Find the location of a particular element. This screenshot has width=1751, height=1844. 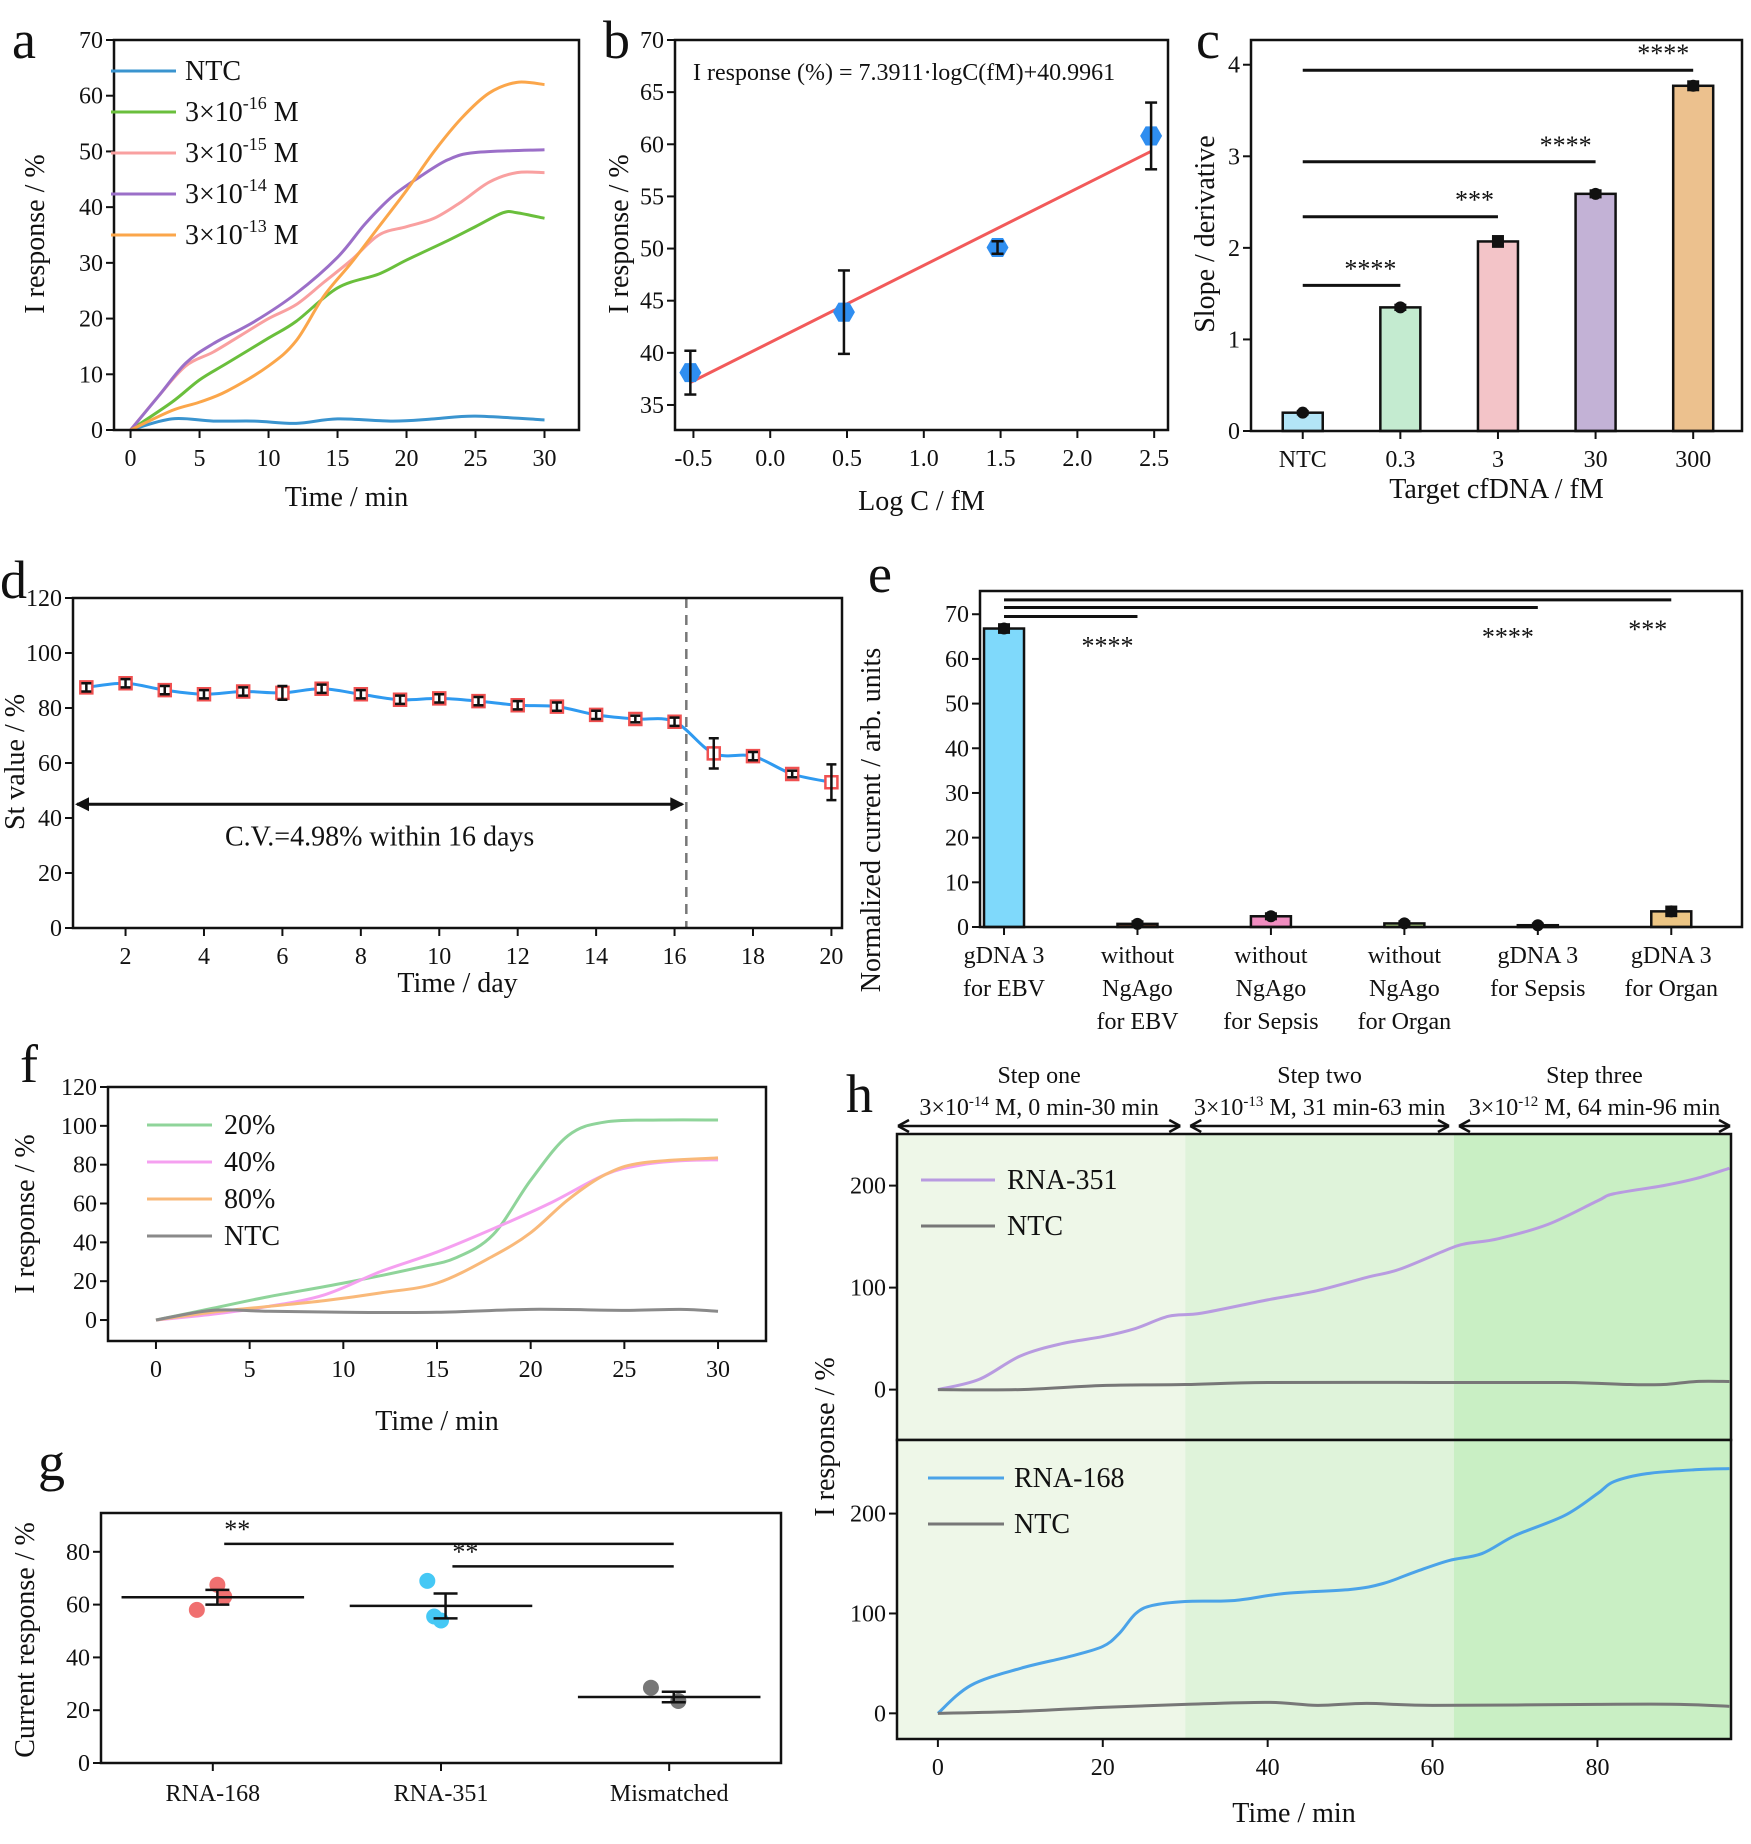

x-tick-label: 0.0 is located at coordinates (770, 459).